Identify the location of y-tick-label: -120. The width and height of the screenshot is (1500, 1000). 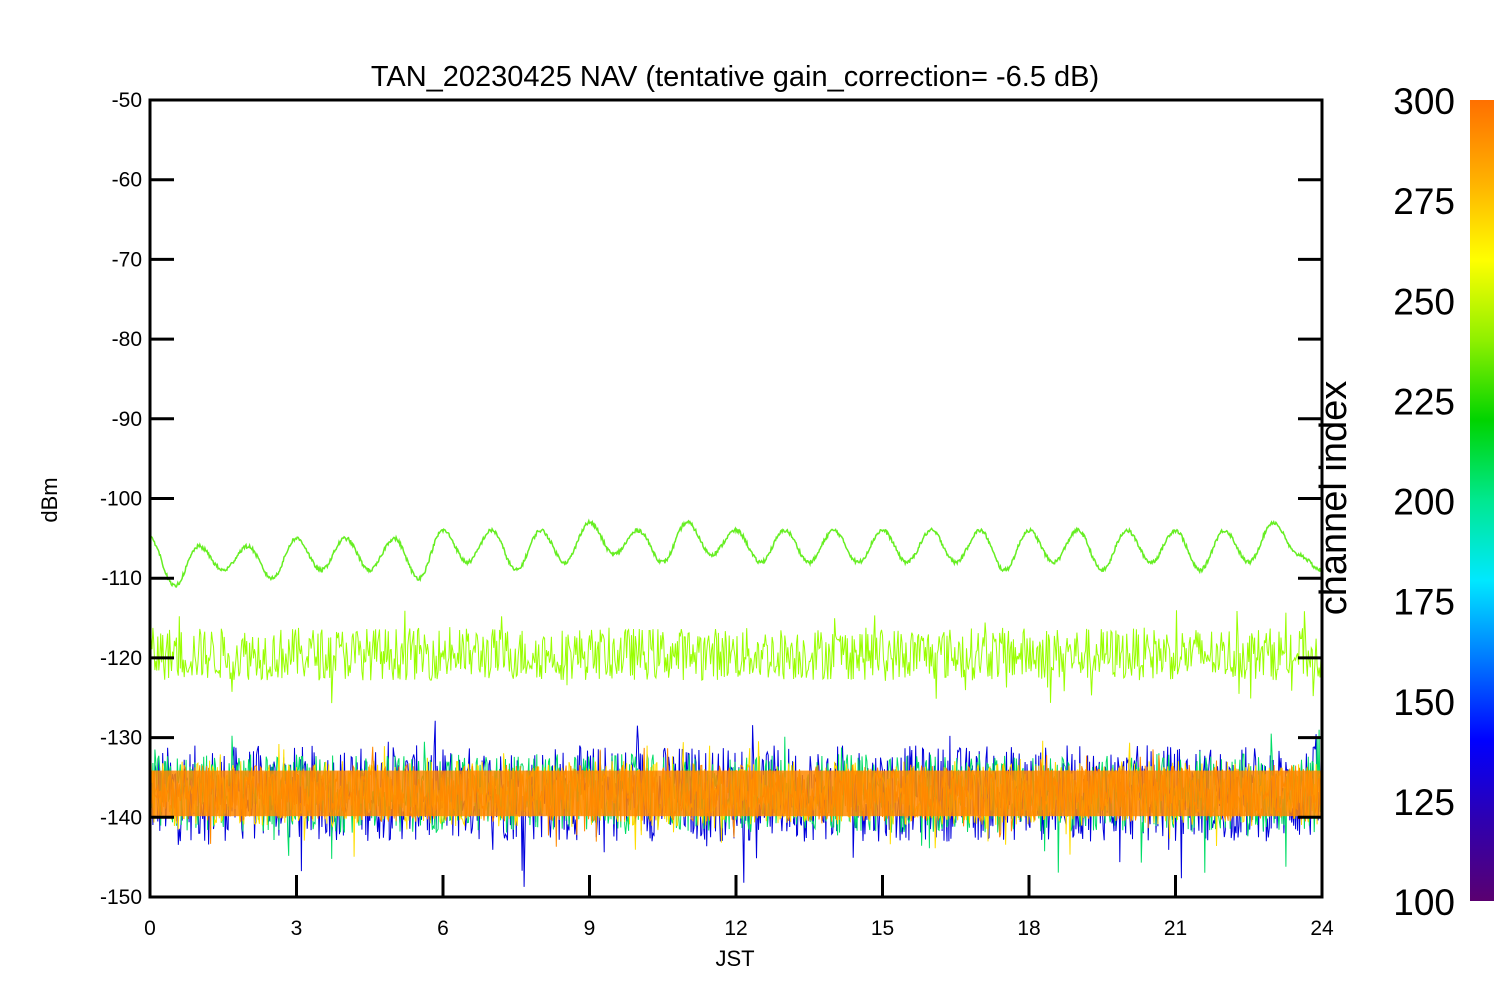
(121, 658).